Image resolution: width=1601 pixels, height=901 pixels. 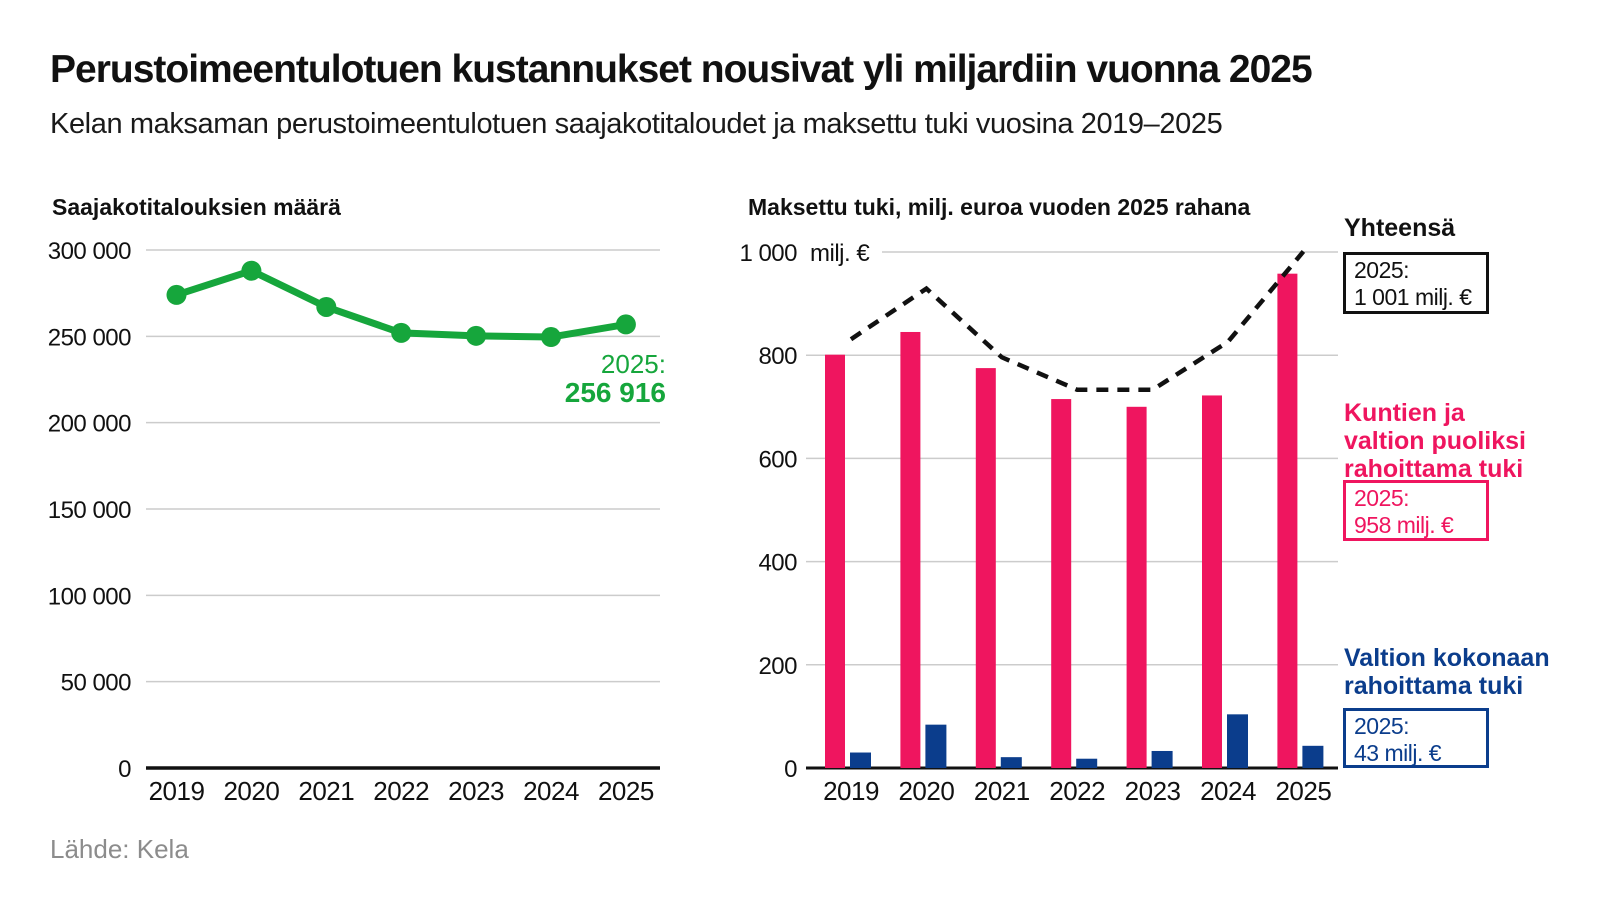 I want to click on right-y-tick-label: 1 000, so click(x=768, y=253).